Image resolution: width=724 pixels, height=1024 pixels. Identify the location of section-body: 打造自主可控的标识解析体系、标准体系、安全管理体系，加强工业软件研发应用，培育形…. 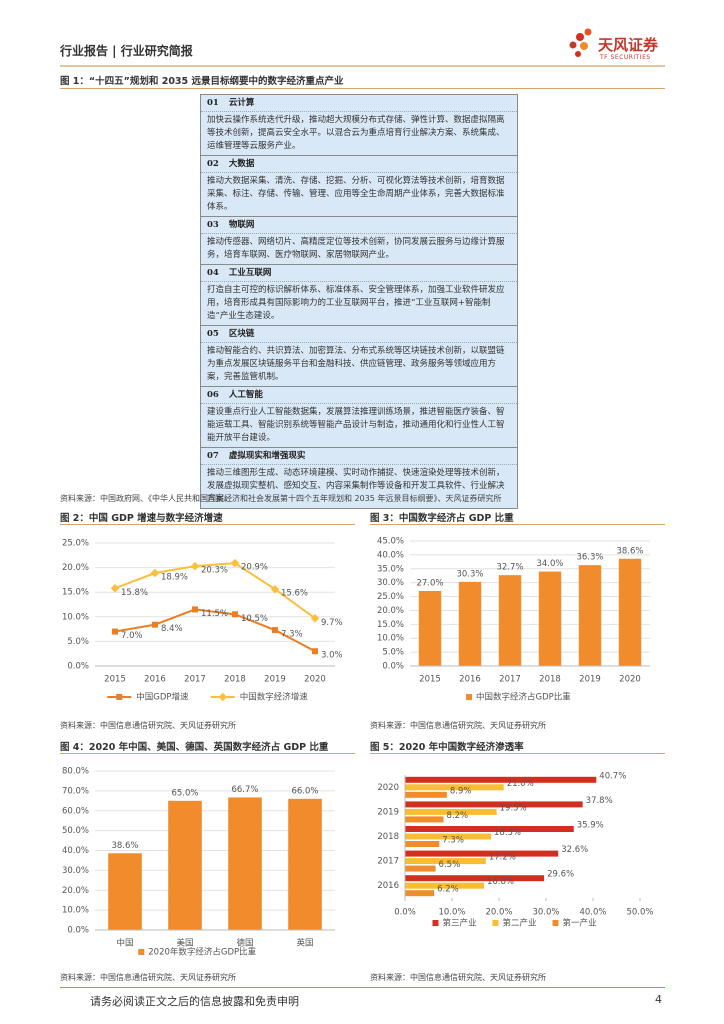
(359, 303).